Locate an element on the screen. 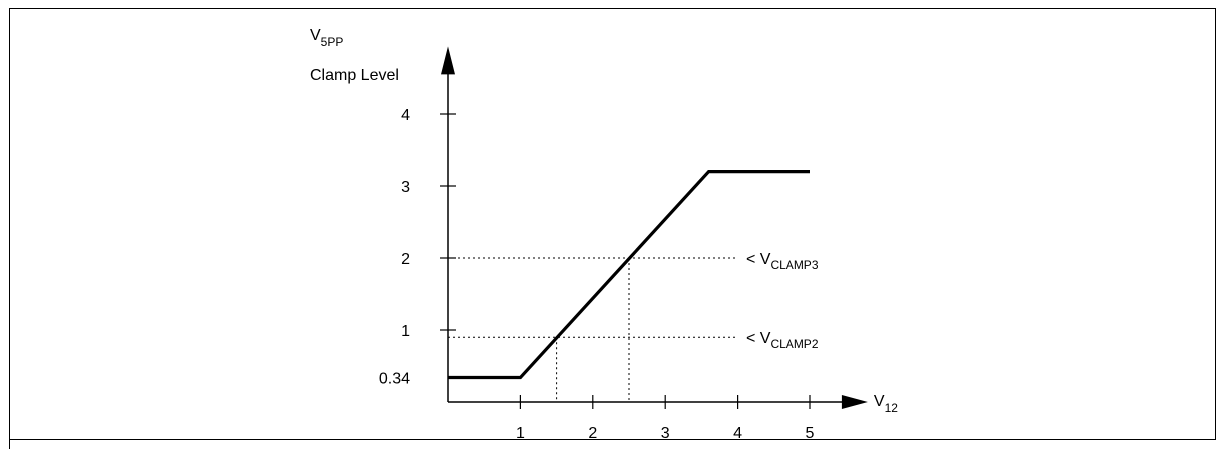  y-tick-label: 2 is located at coordinates (405, 259).